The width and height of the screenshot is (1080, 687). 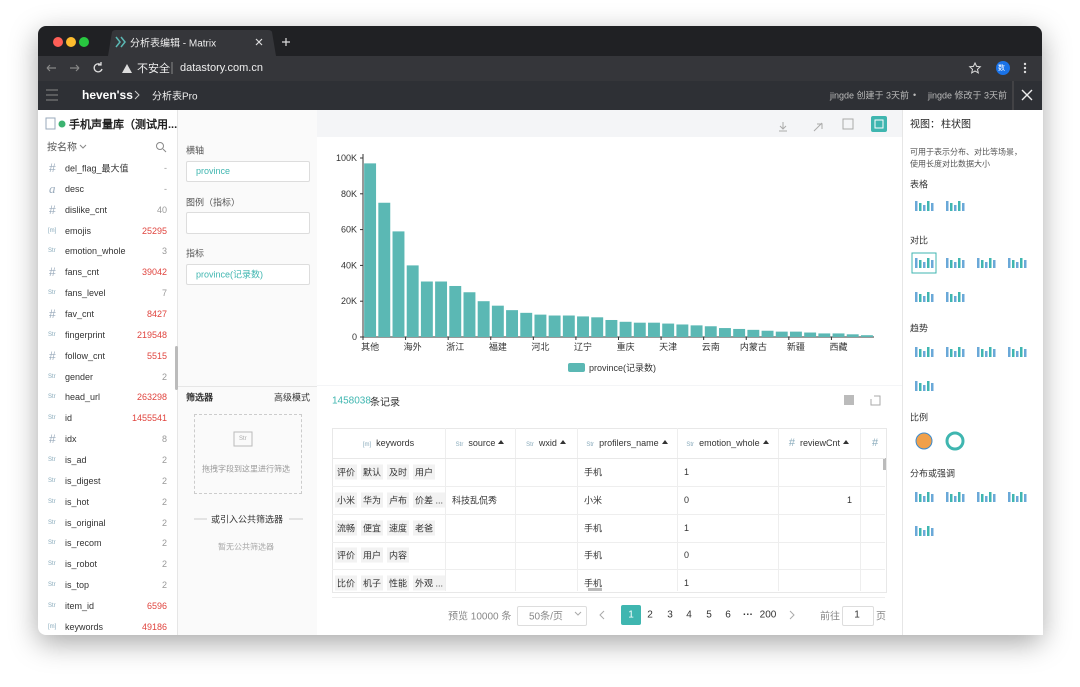 What do you see at coordinates (848, 124) in the screenshot?
I see `settings-icon` at bounding box center [848, 124].